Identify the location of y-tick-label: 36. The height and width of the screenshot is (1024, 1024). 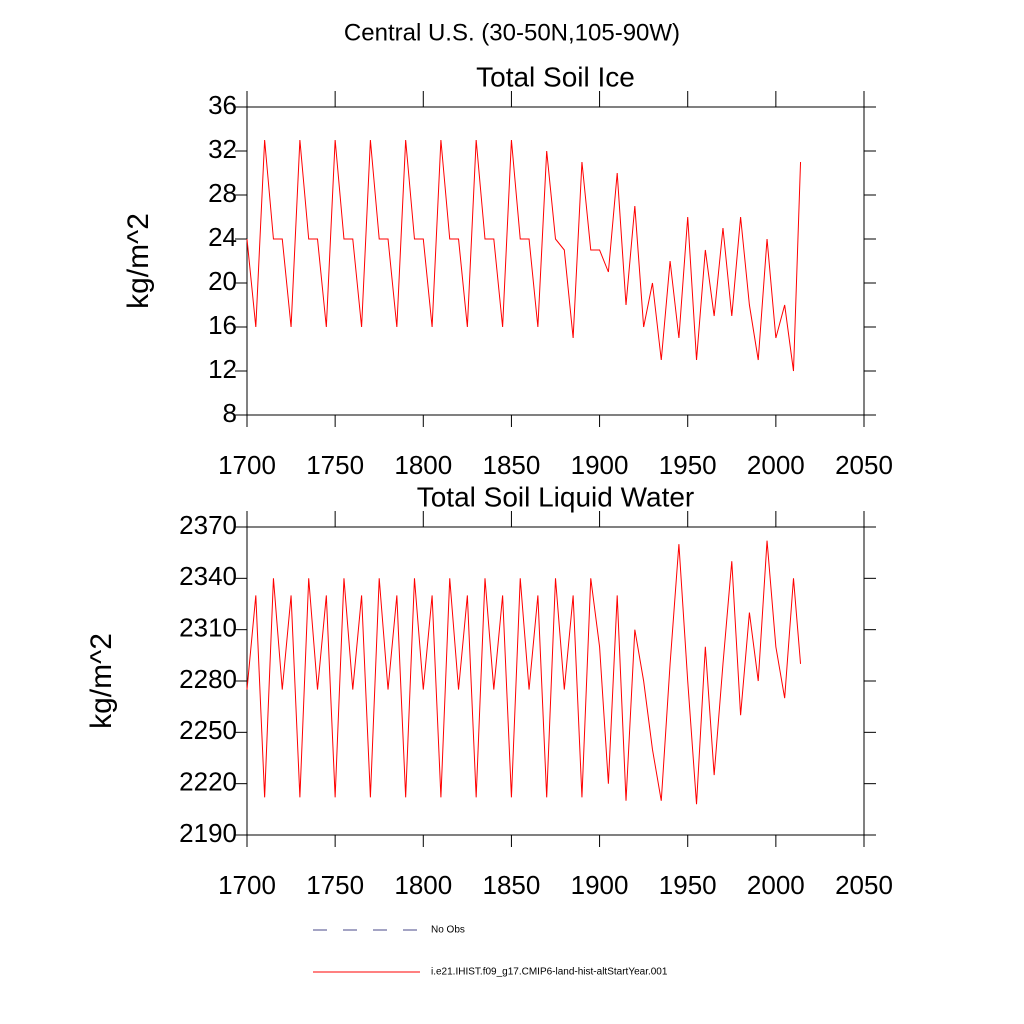
(222, 105).